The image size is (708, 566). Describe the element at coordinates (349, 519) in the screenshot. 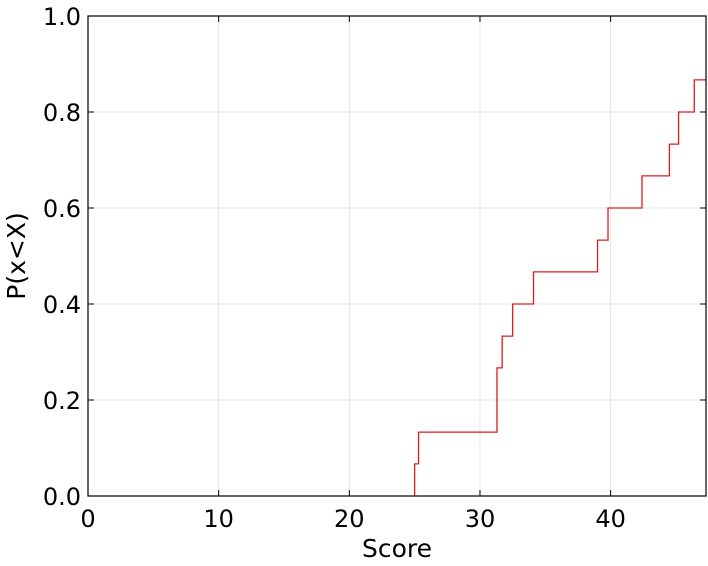

I see `x-tick-label: 20` at that location.